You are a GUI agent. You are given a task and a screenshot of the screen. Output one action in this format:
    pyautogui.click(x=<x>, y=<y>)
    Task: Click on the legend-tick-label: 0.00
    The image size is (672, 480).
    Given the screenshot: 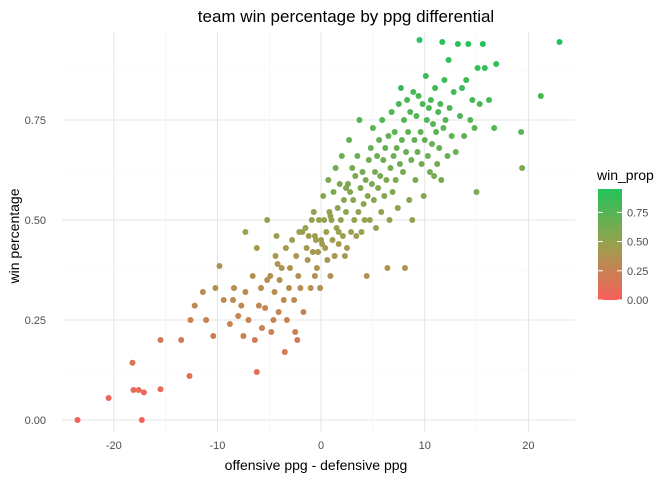 What is the action you would take?
    pyautogui.click(x=637, y=301)
    